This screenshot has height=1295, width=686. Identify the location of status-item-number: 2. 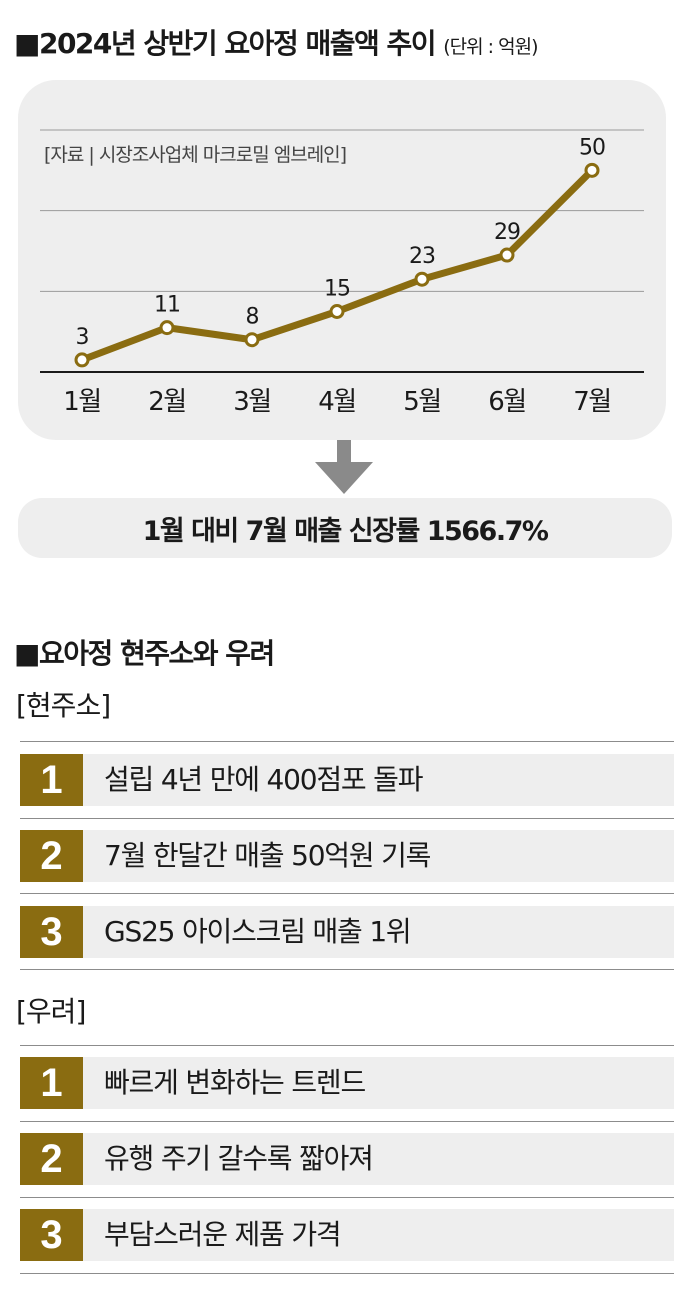
(51, 856).